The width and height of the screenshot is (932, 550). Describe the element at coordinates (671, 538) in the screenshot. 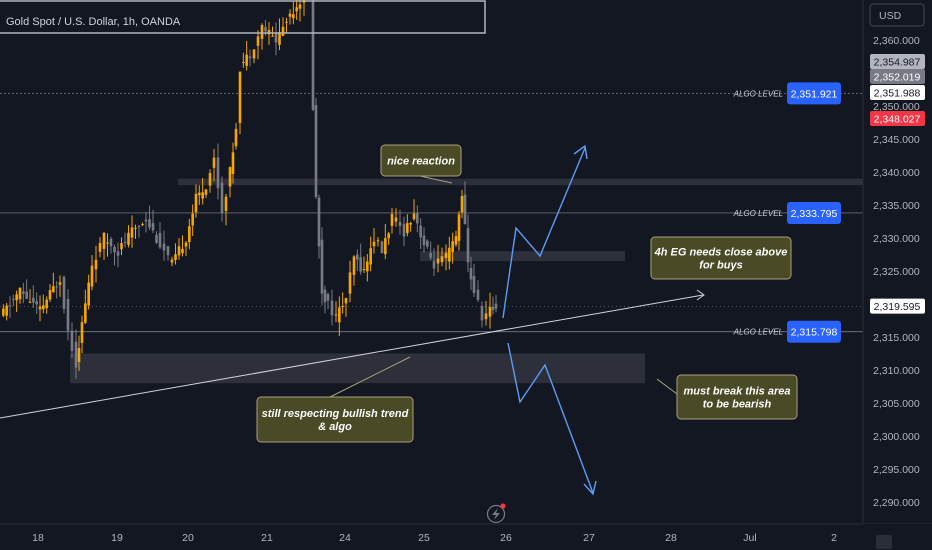

I see `x-tick-label: 28` at that location.